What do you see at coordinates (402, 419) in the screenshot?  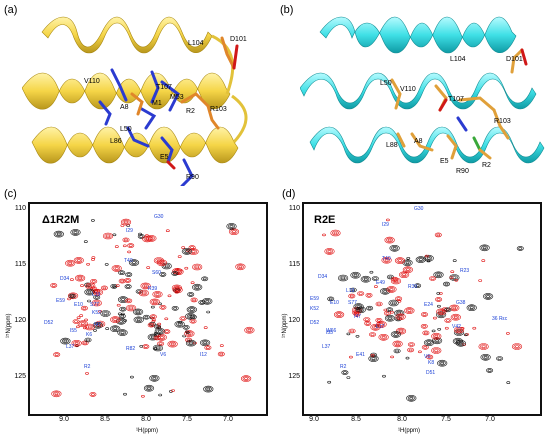 I see `xtick-d-8.0: 8.0` at bounding box center [402, 419].